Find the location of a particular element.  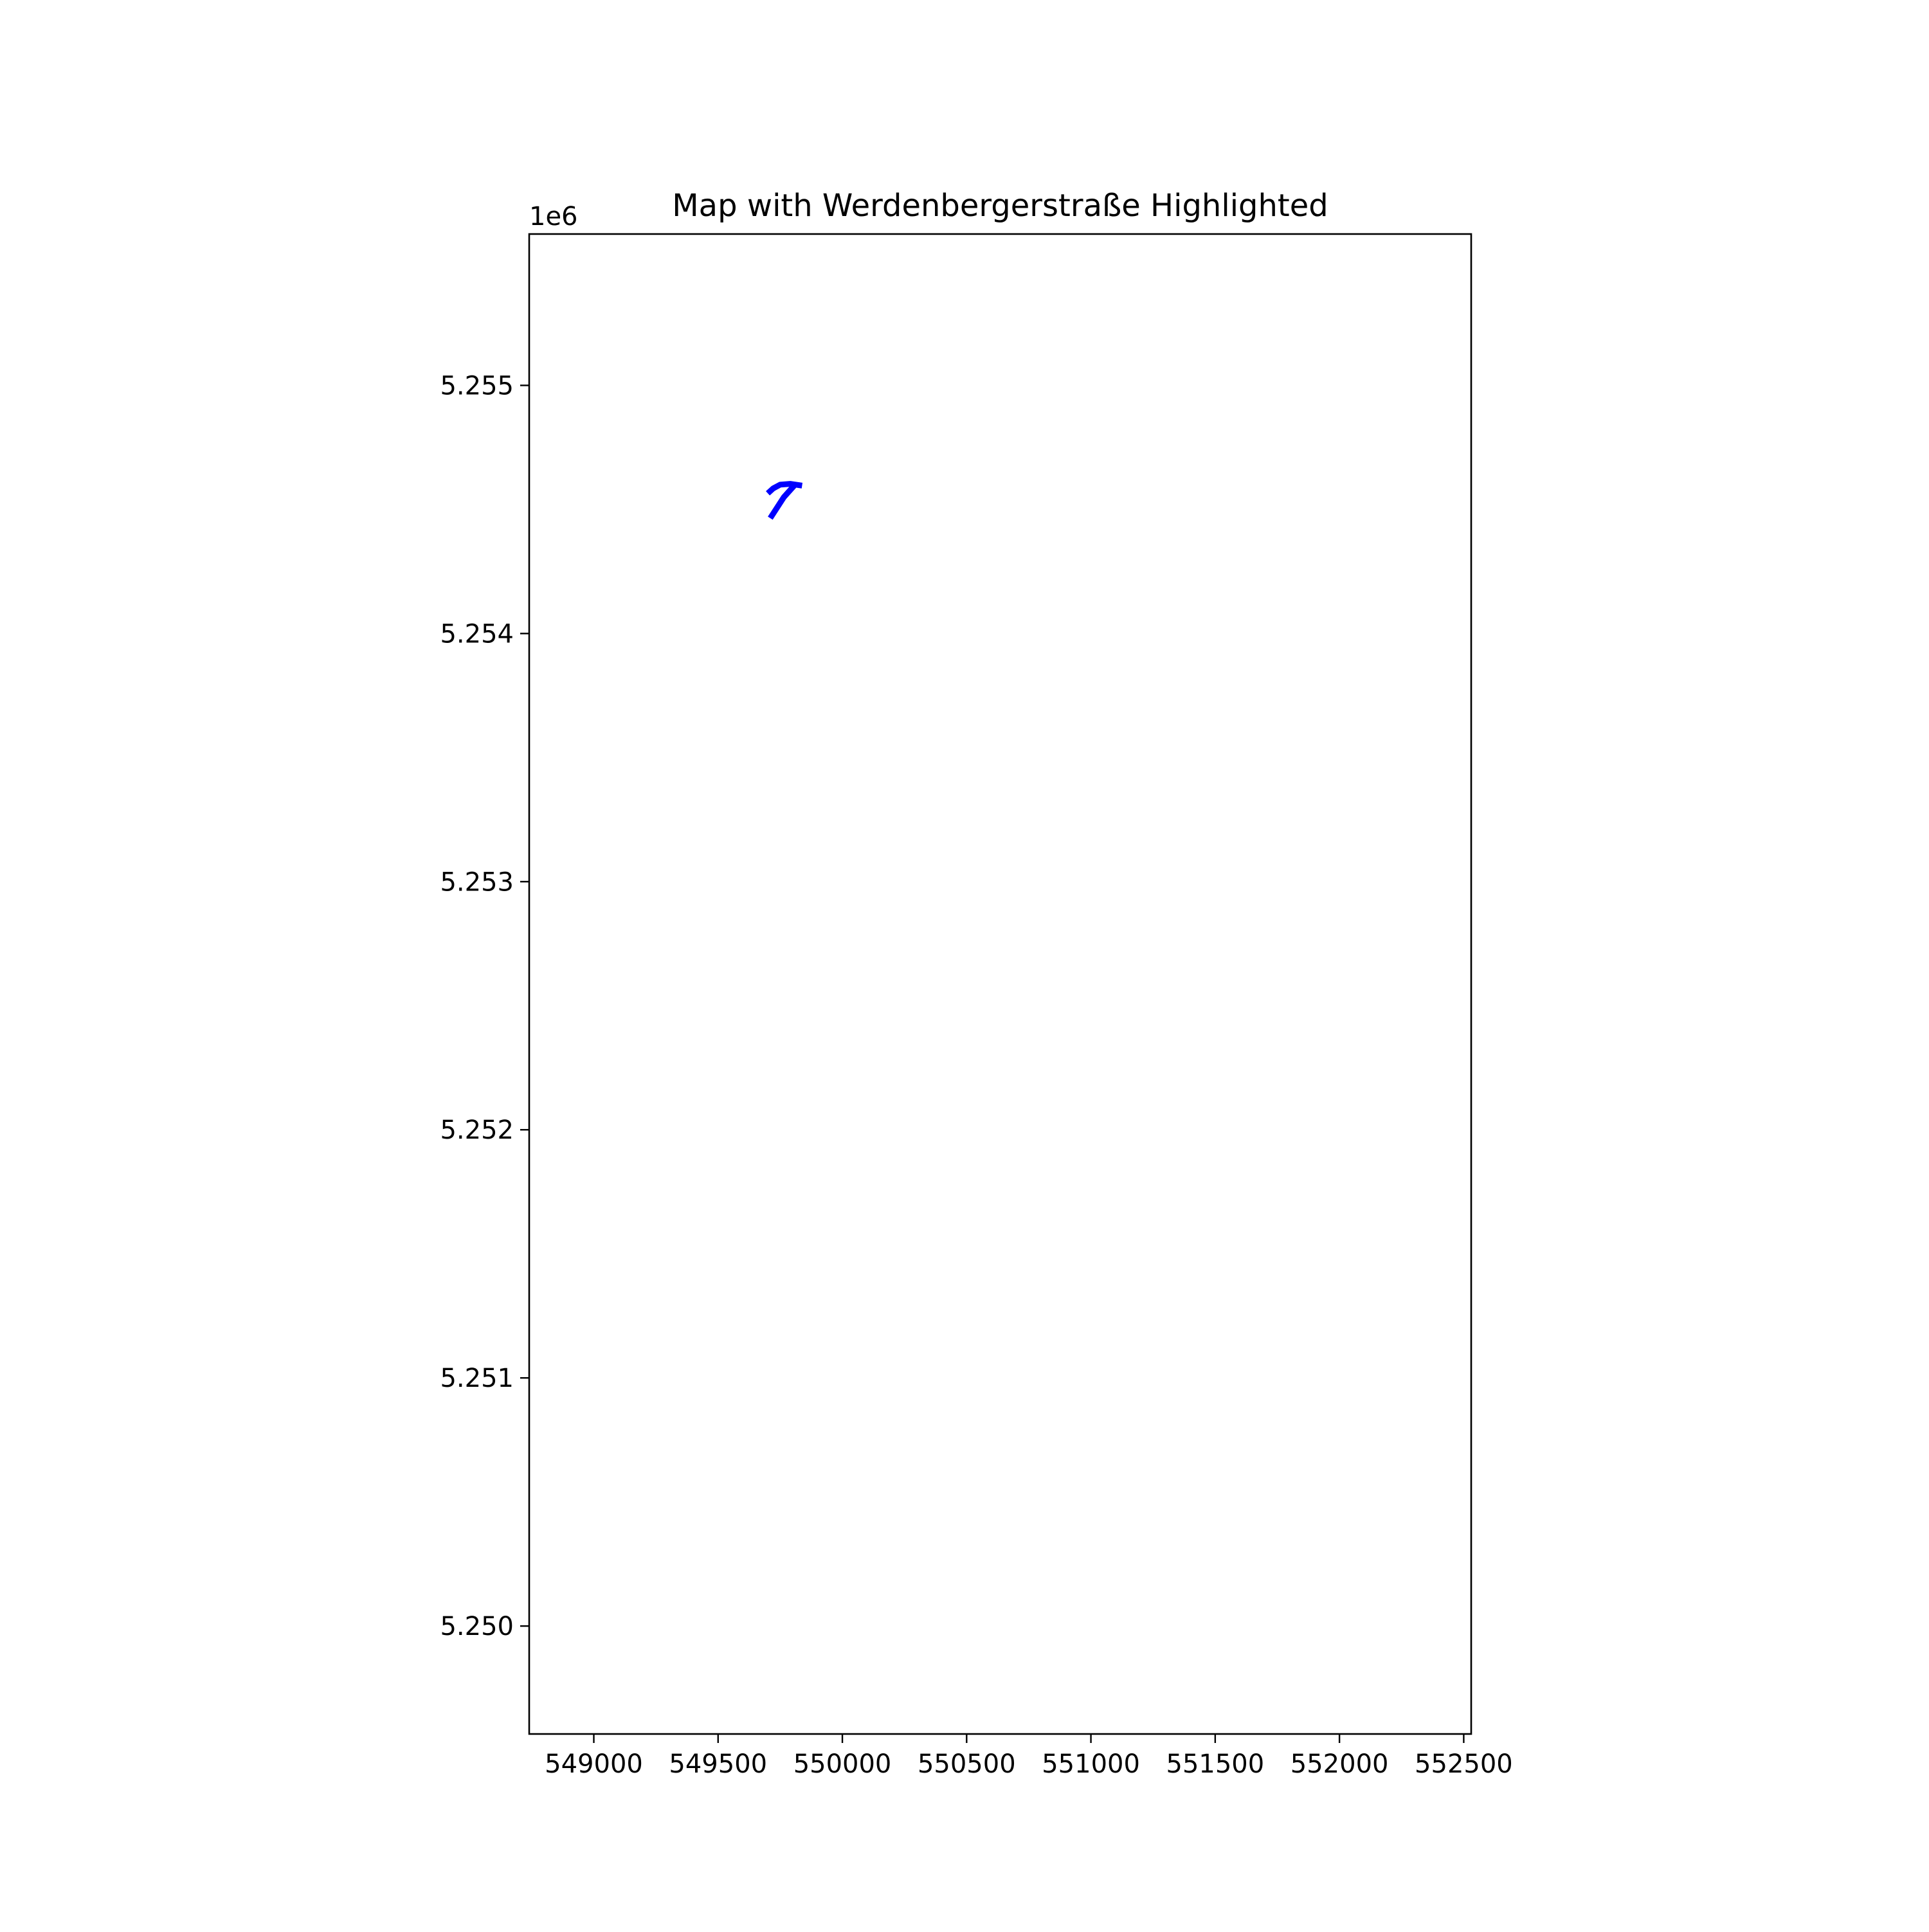

x-tick-label: 550000 is located at coordinates (842, 1764).